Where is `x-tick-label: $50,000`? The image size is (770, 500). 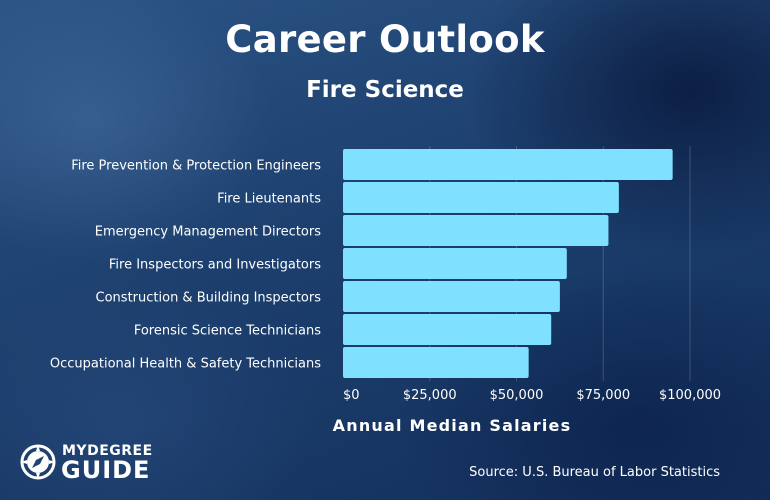
x-tick-label: $50,000 is located at coordinates (517, 395).